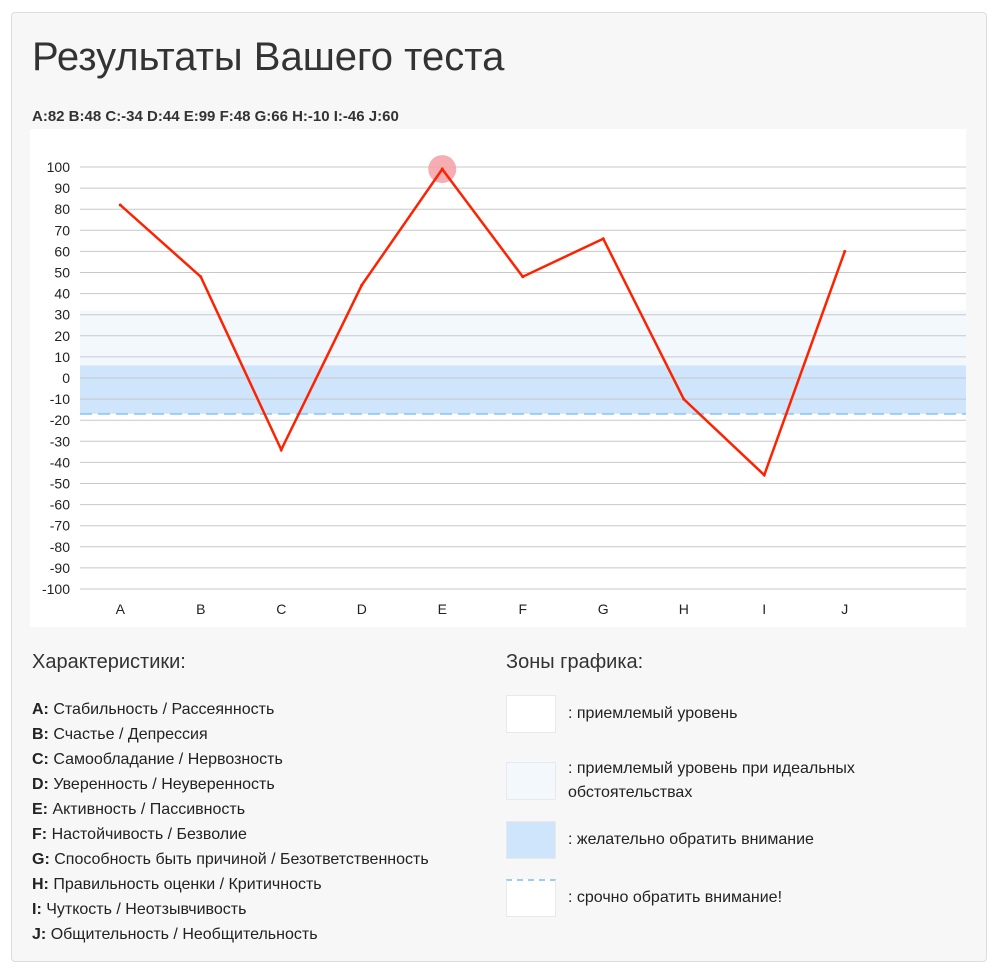 The width and height of the screenshot is (1000, 976). I want to click on zone-label: : приемлемый уровень, so click(653, 713).